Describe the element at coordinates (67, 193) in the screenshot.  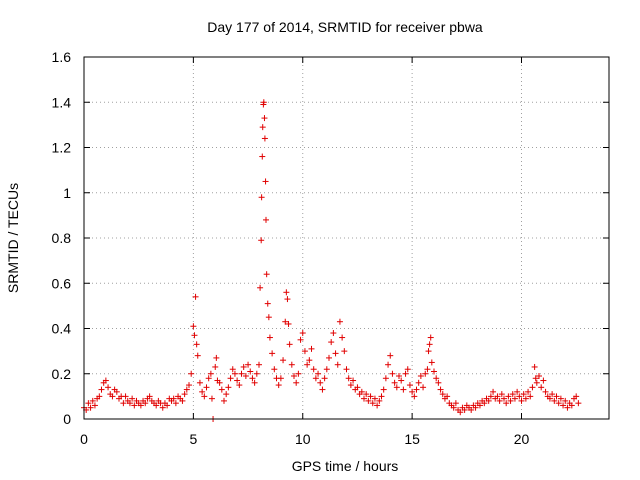
I see `y-tick-label: 1` at that location.